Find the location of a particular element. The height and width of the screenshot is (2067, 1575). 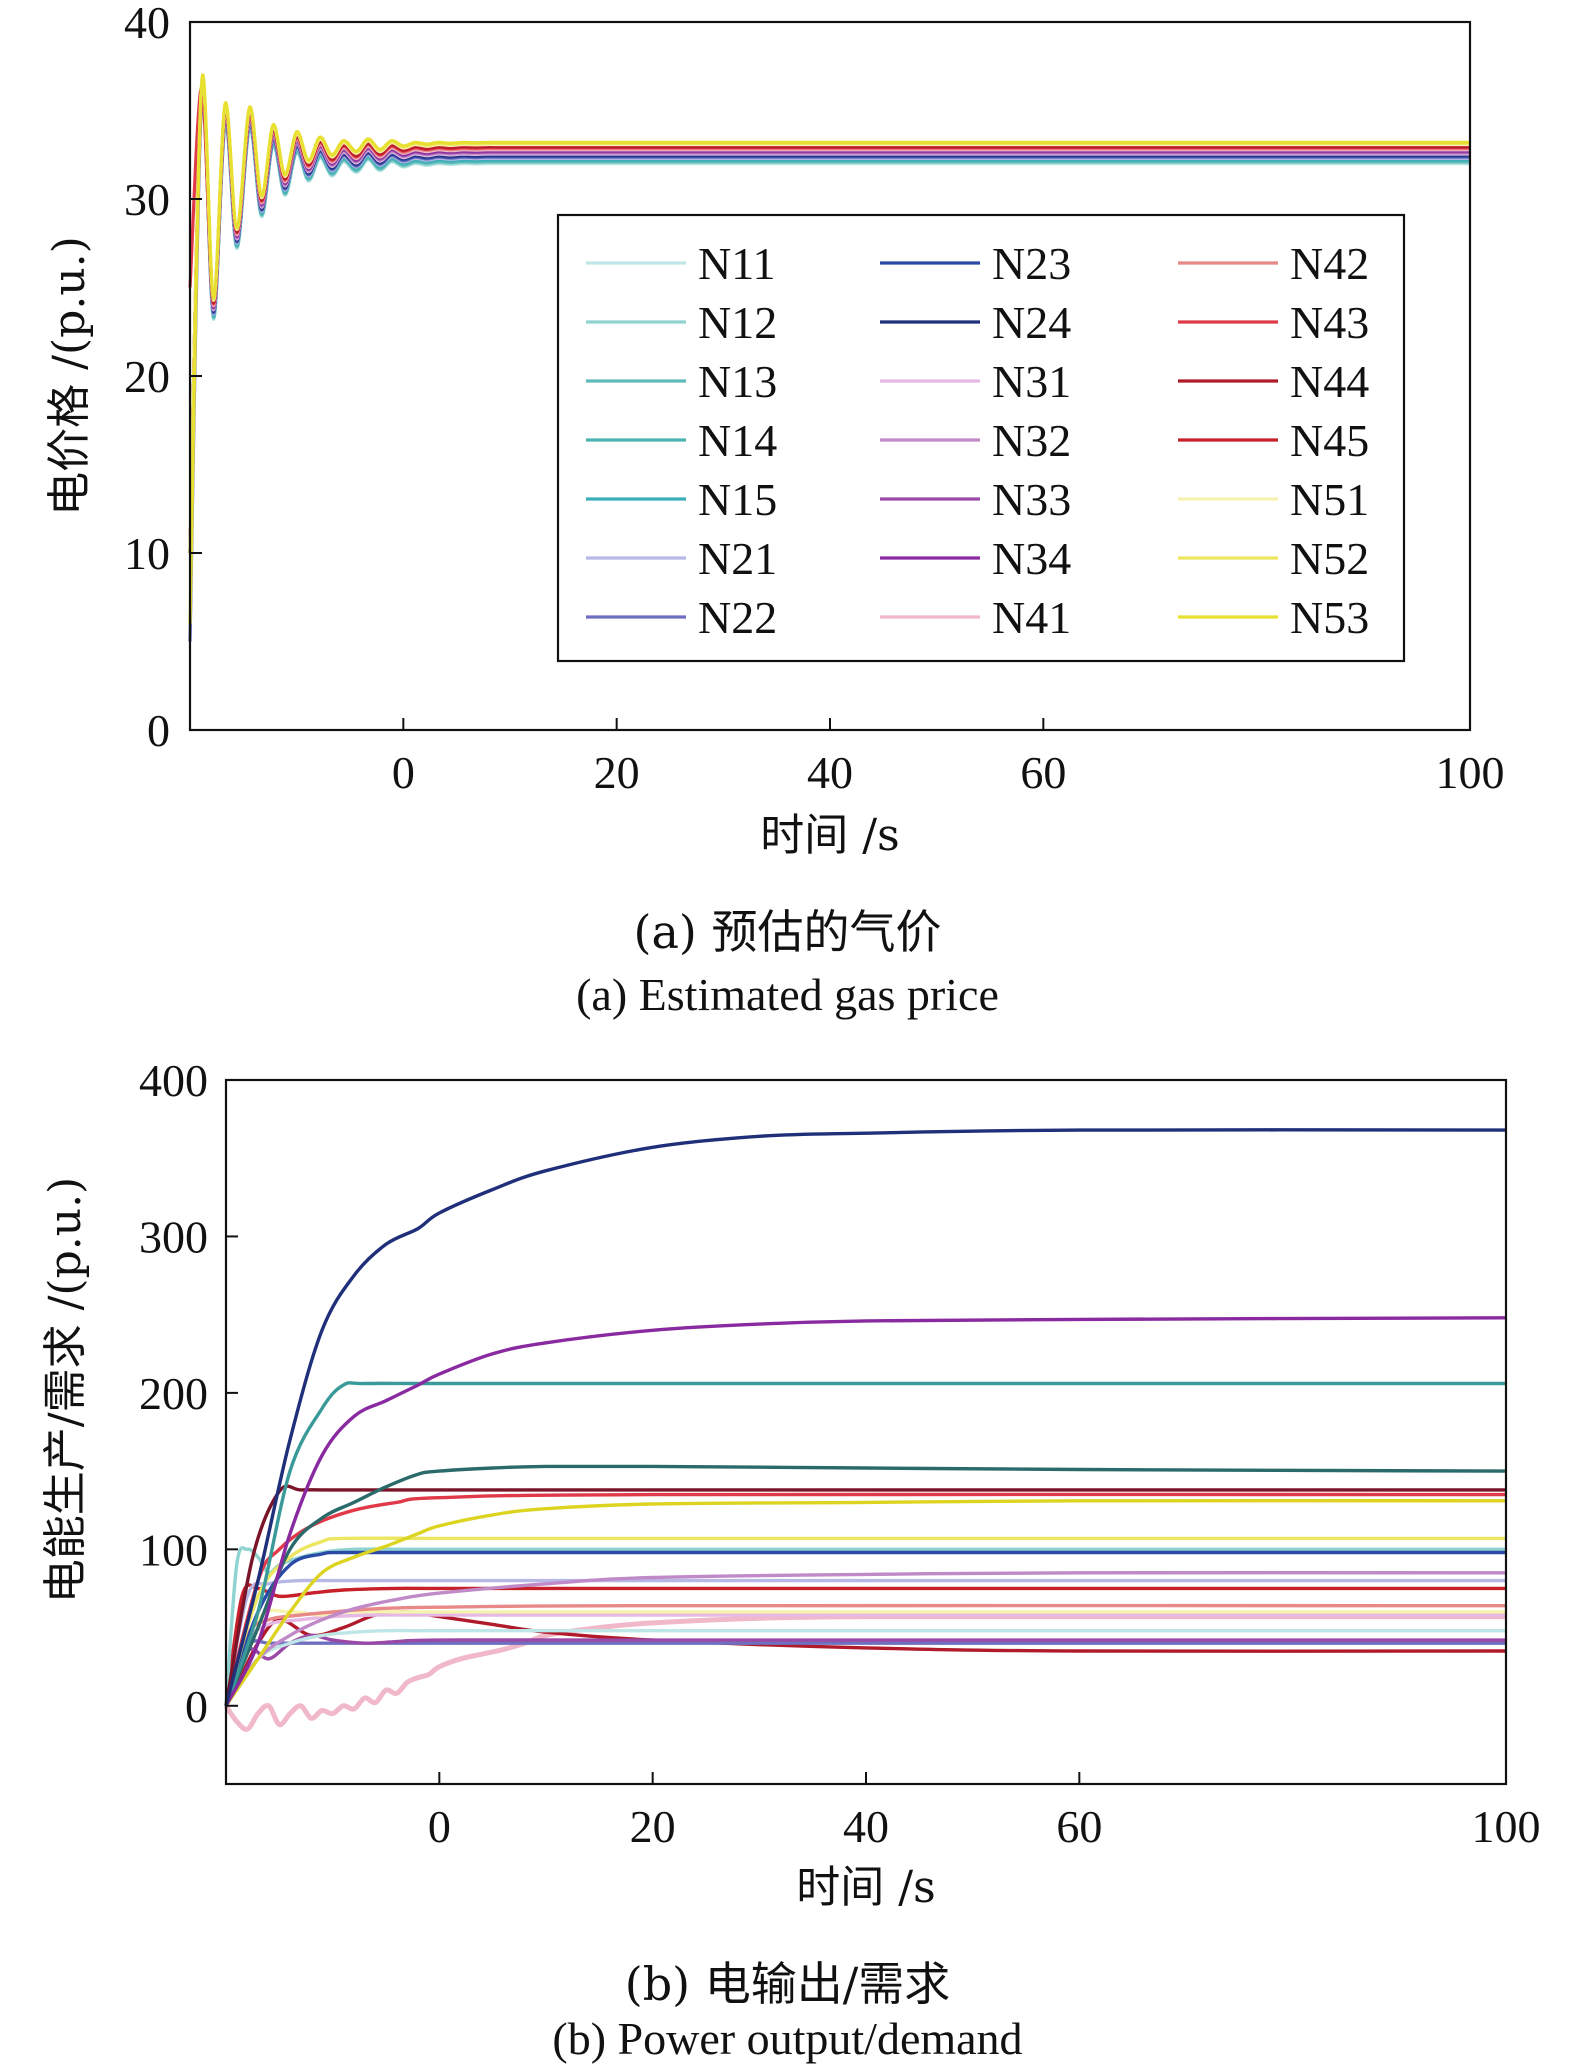

chart-0-y-tick-label: 10 is located at coordinates (147, 553).